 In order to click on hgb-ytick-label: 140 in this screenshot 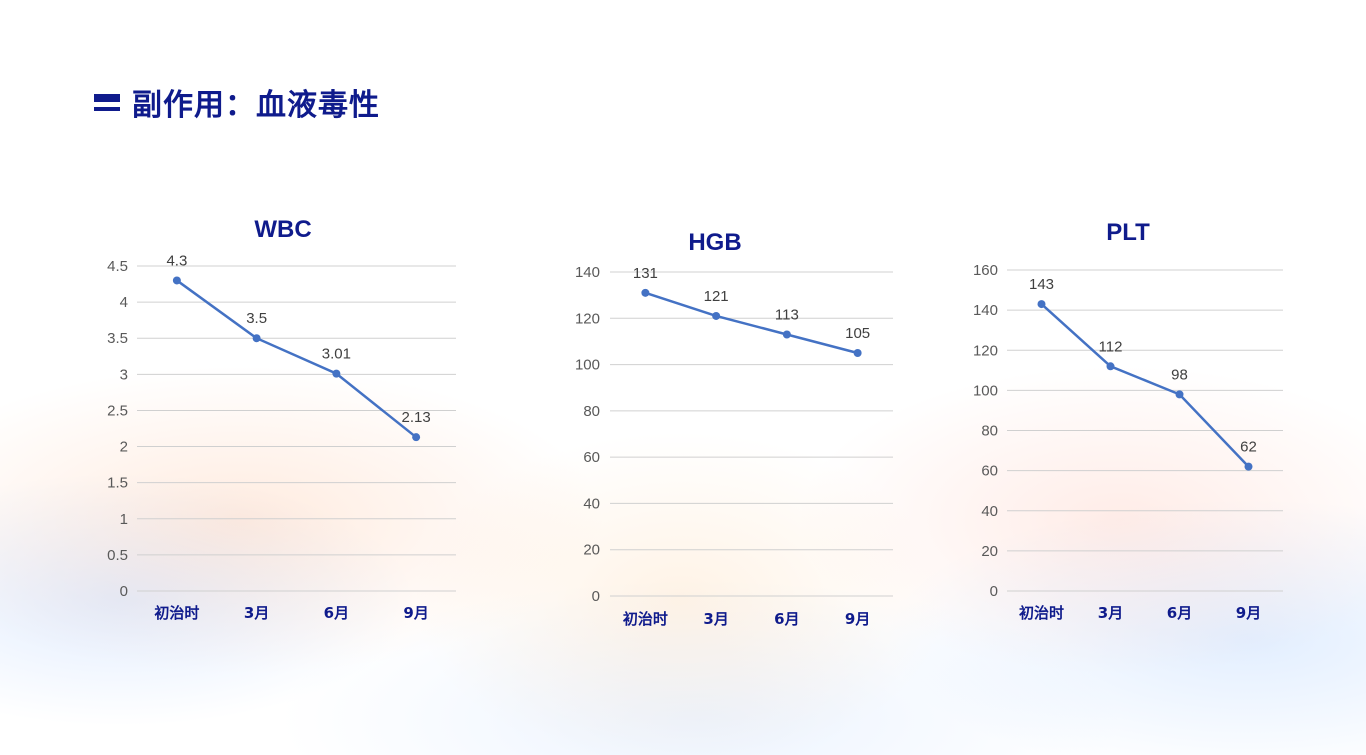, I will do `click(587, 272)`.